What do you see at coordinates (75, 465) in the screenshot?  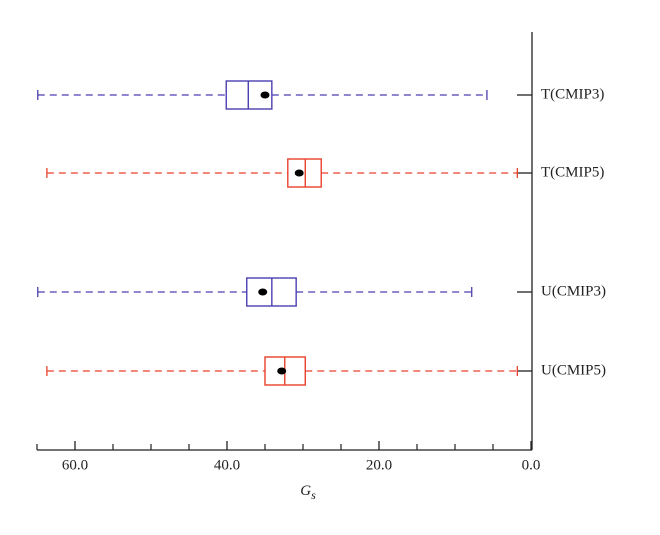 I see `x-tick-label: 60.0` at bounding box center [75, 465].